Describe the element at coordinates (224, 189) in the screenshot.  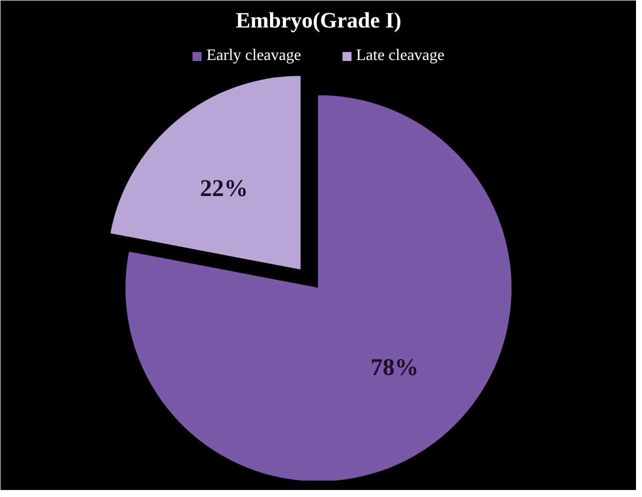
I see `data-label: 22%` at that location.